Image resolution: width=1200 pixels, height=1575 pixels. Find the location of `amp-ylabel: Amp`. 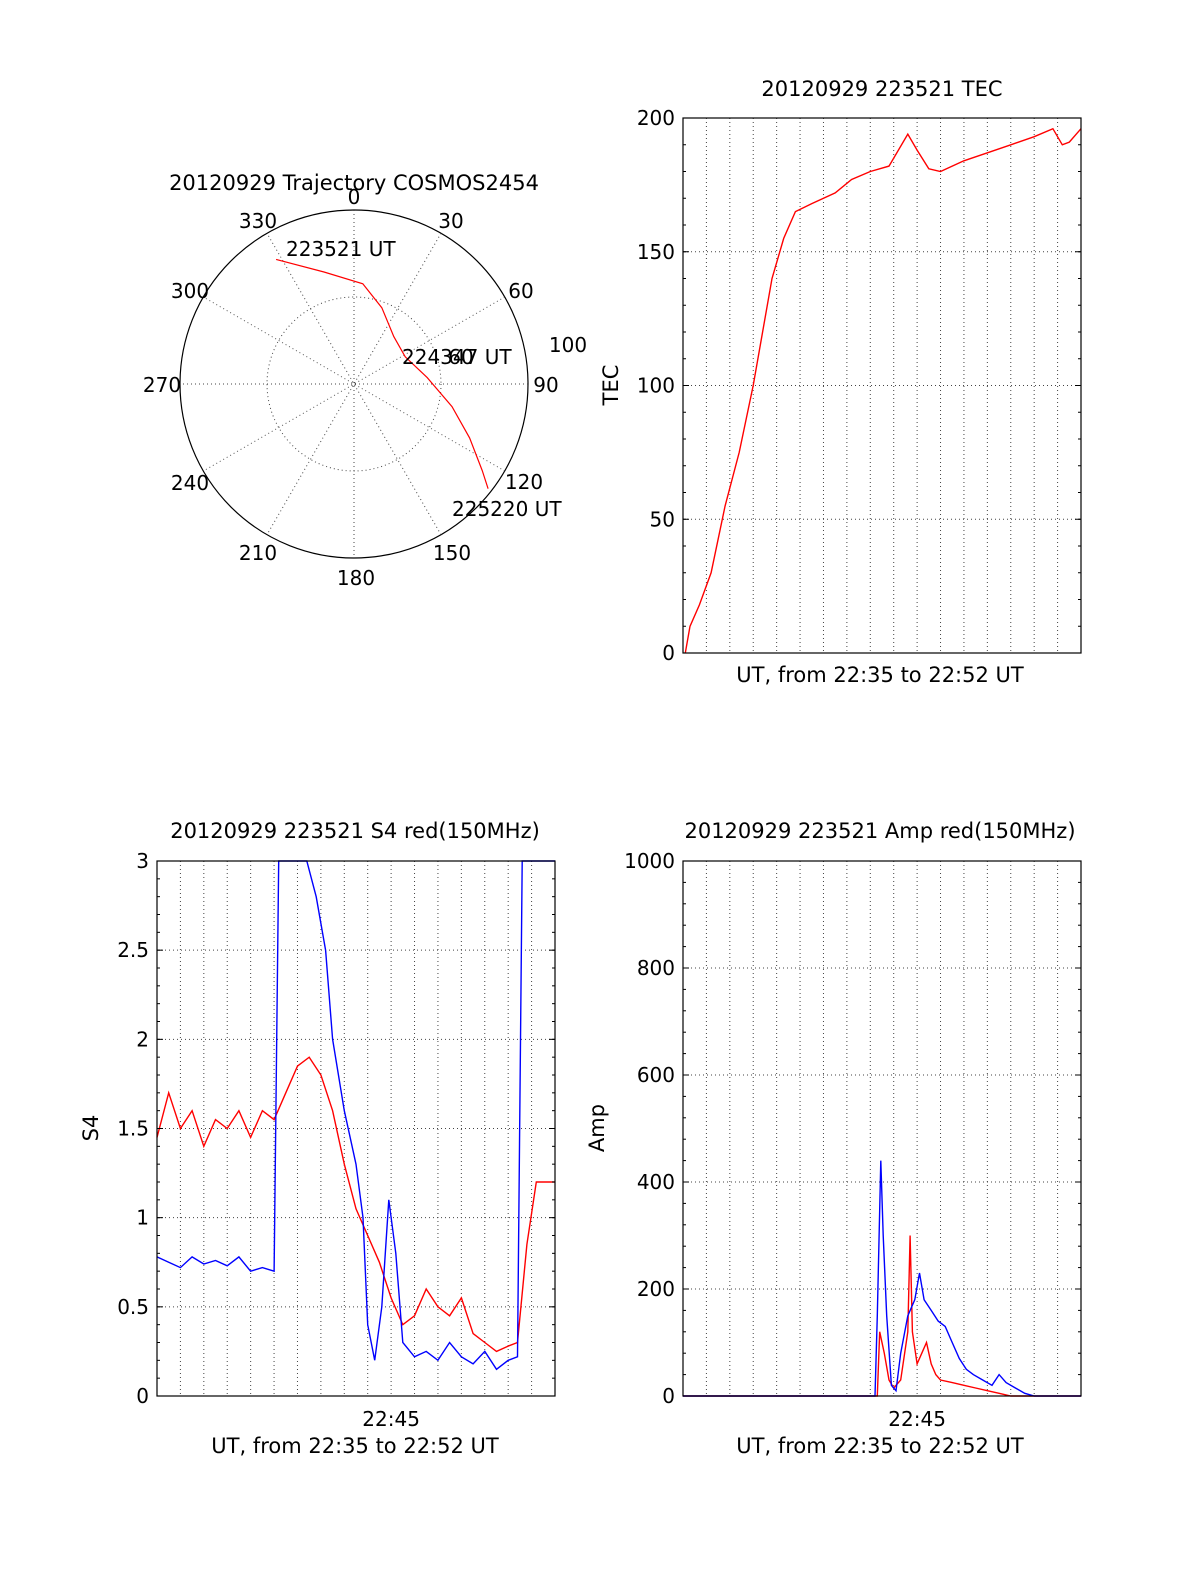

amp-ylabel: Amp is located at coordinates (597, 1128).